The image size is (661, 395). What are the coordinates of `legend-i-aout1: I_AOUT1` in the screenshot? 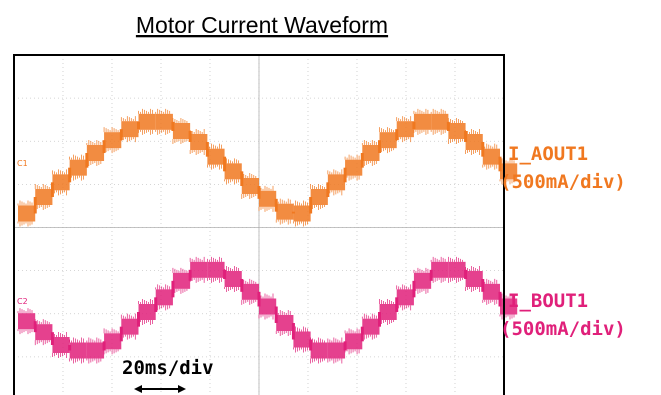 It's located at (548, 154).